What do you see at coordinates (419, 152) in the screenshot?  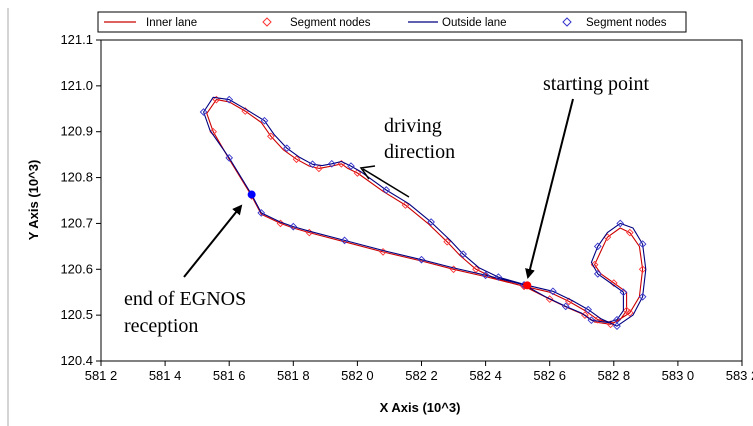 I see `driving-direction-label-line2: direction` at bounding box center [419, 152].